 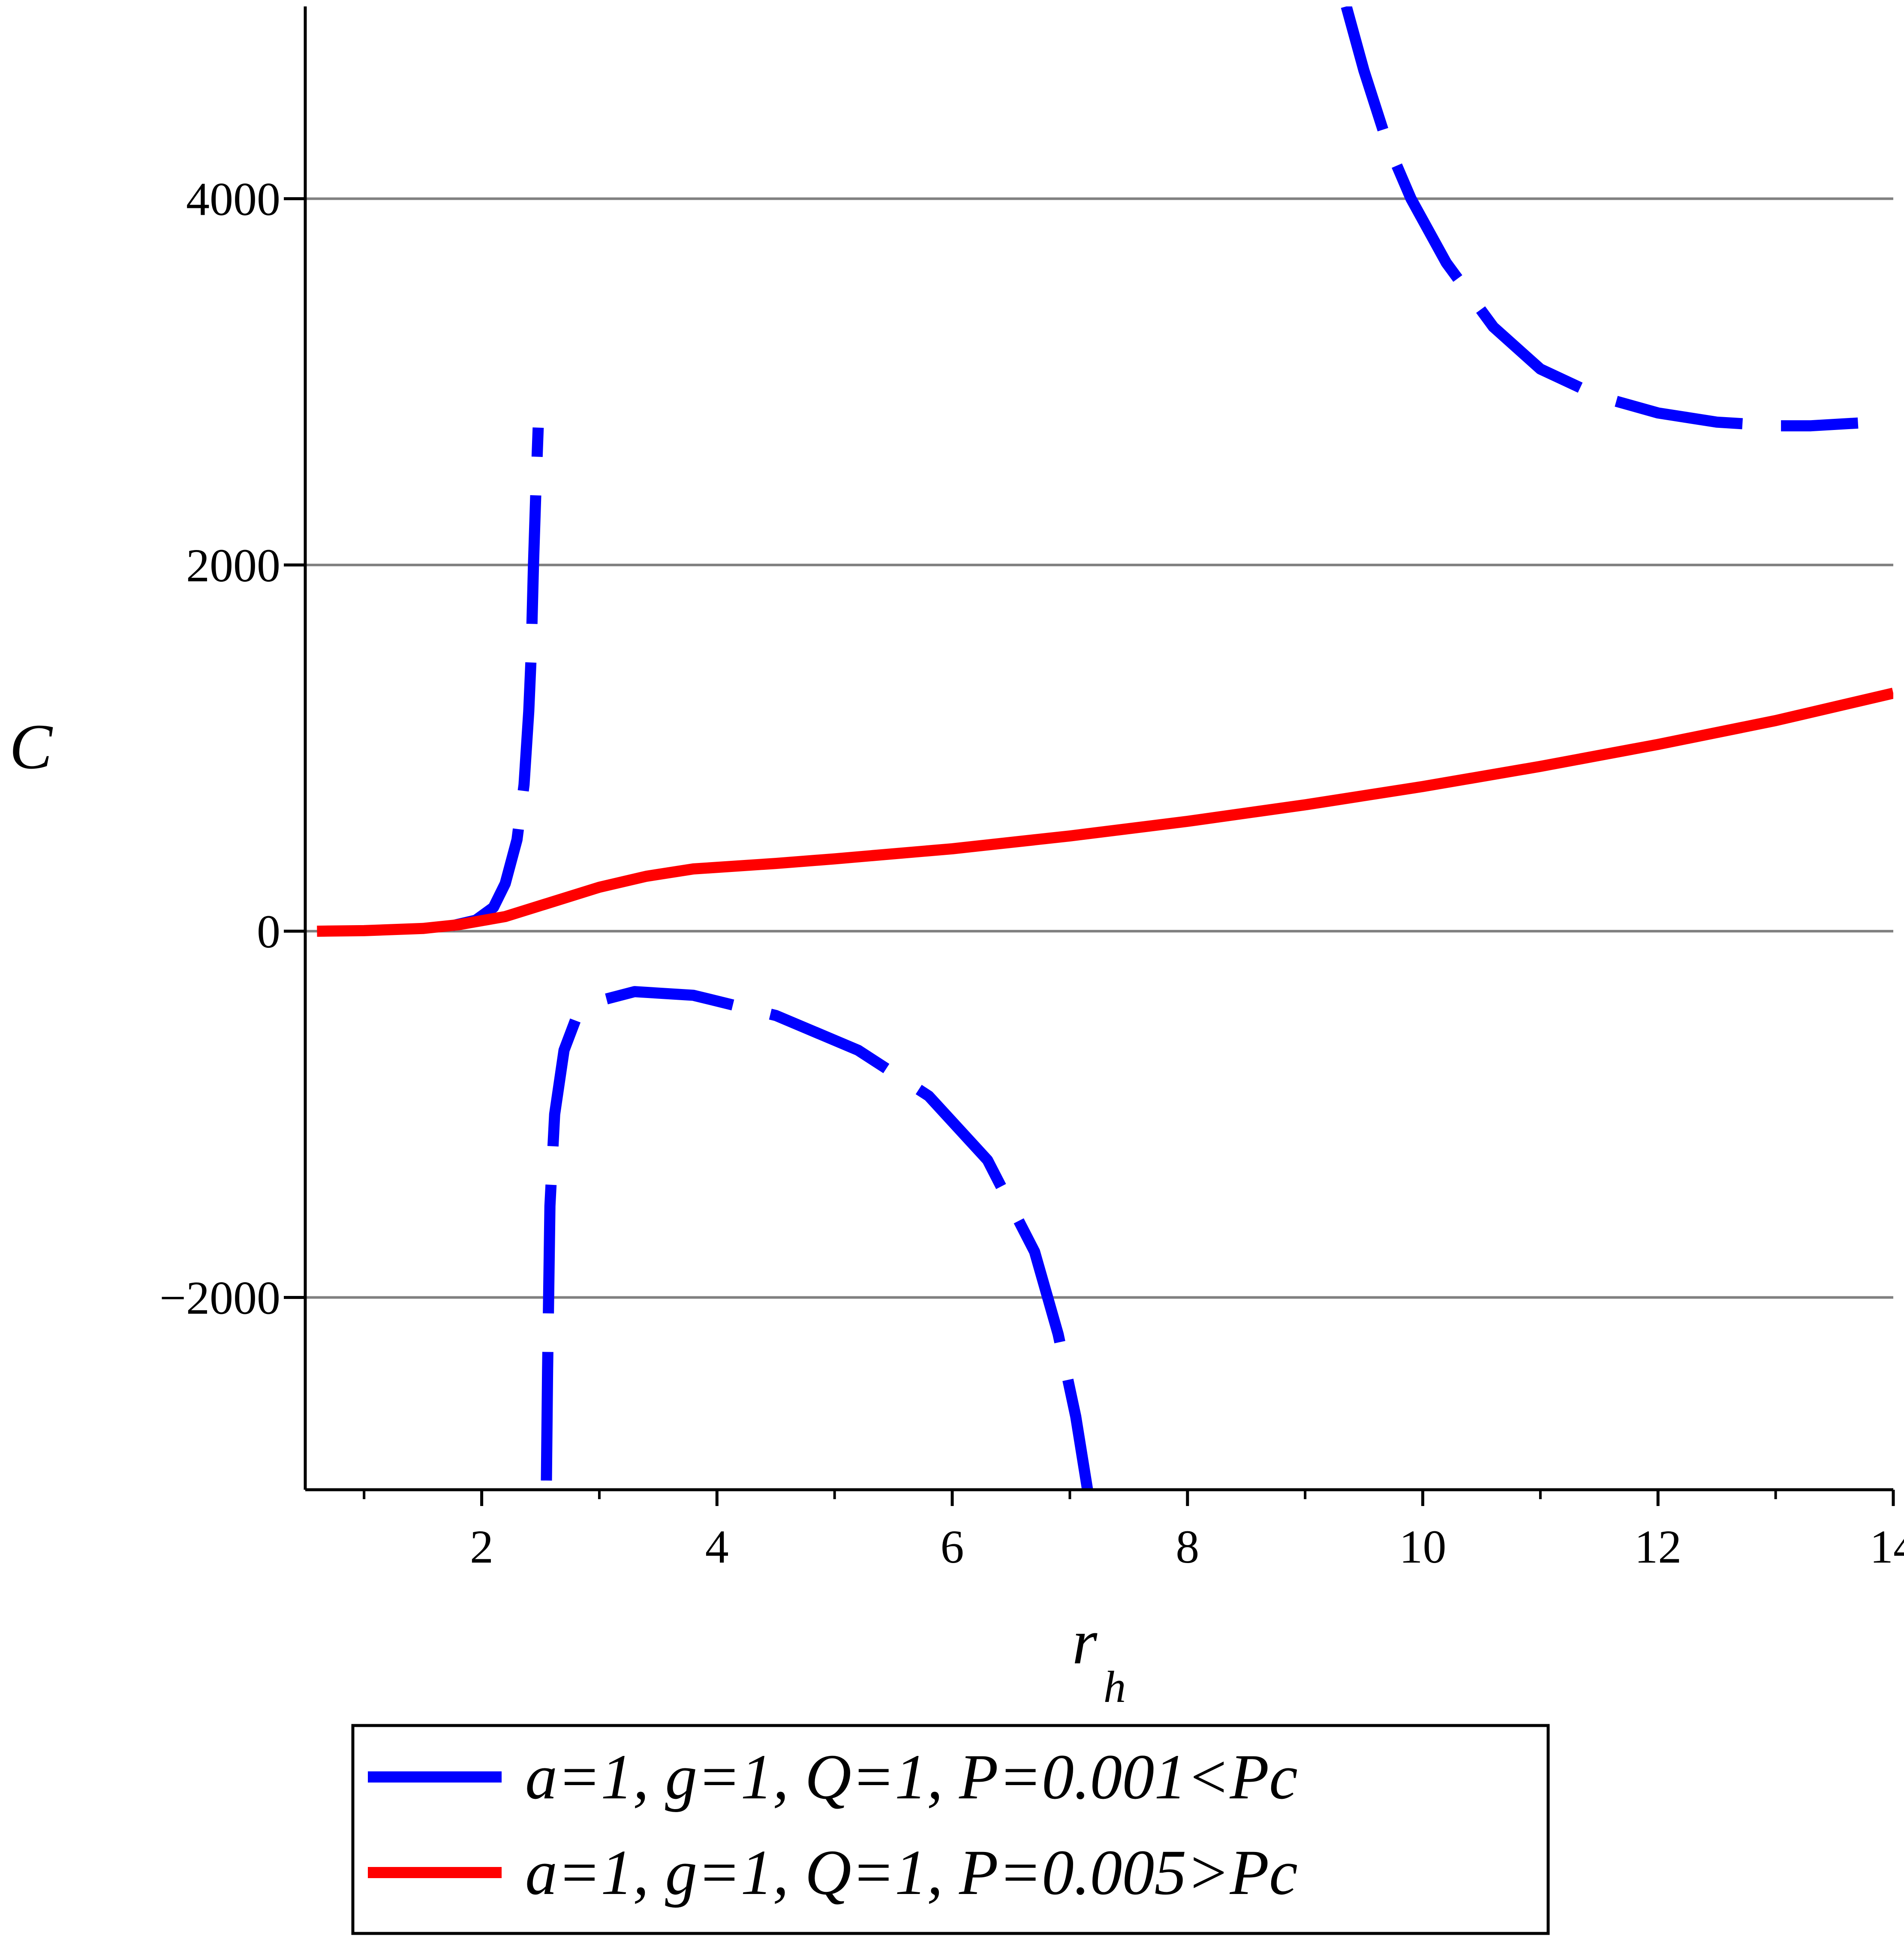 What do you see at coordinates (268, 931) in the screenshot?
I see `y-tick-label-0: 0` at bounding box center [268, 931].